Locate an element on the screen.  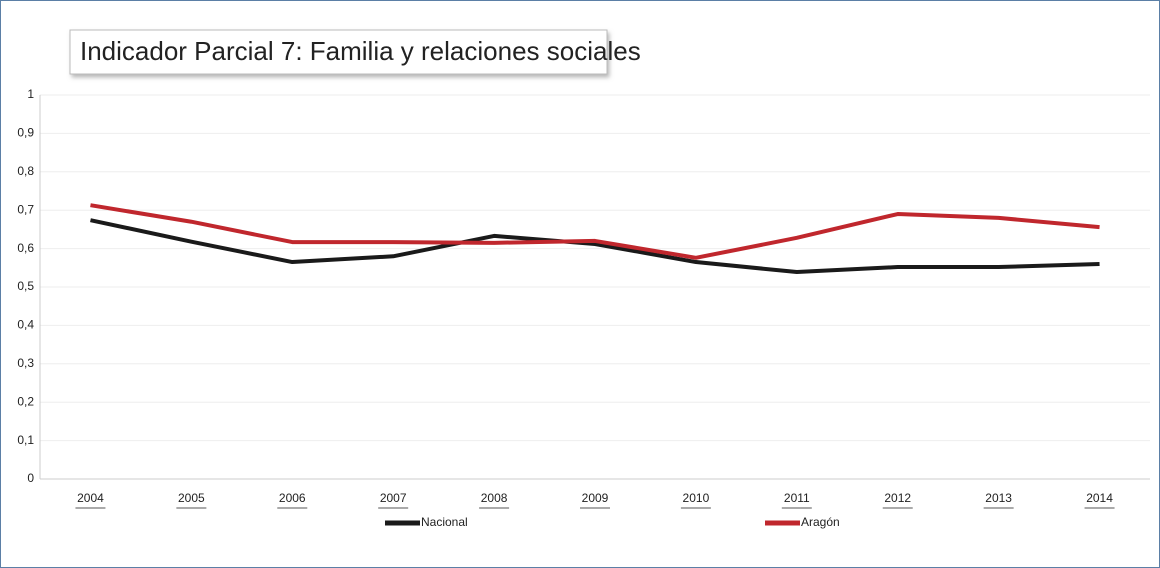
y-tick-label: 0,6 is located at coordinates (25, 248).